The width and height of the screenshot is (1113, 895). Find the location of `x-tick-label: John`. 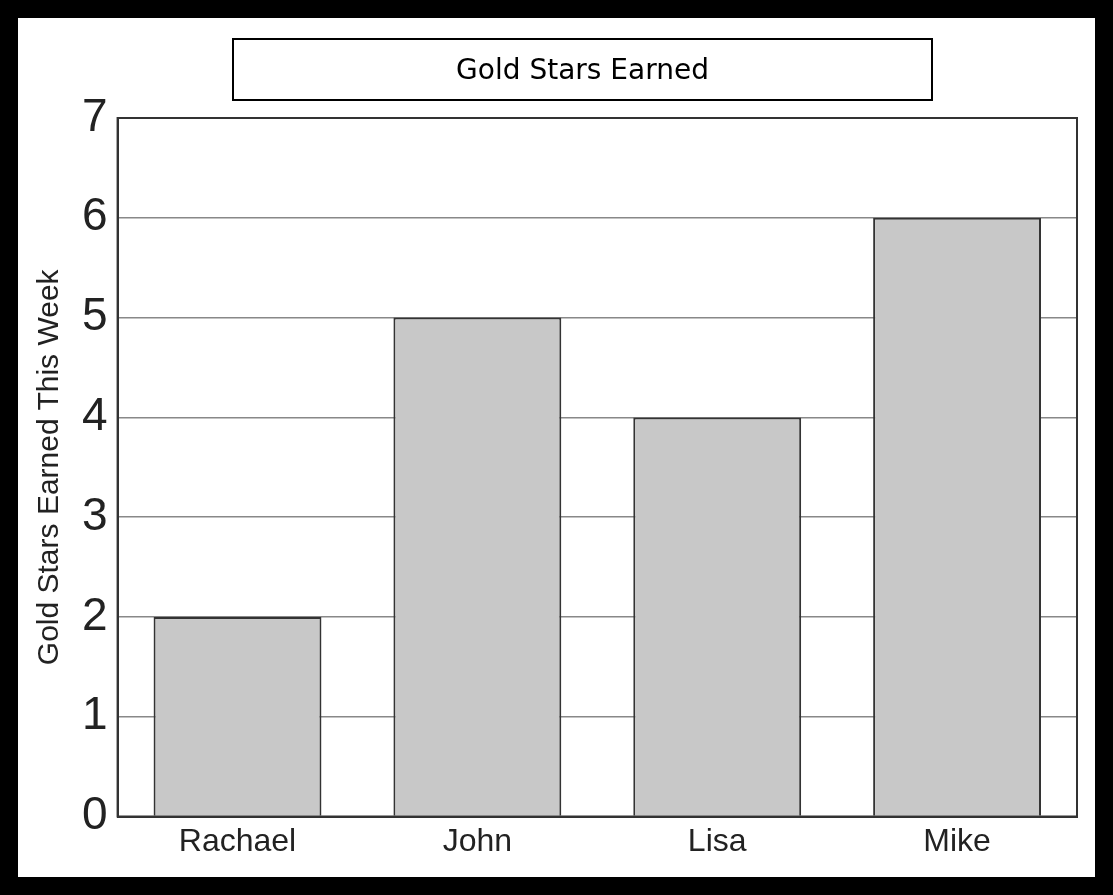

x-tick-label: John is located at coordinates (477, 839).